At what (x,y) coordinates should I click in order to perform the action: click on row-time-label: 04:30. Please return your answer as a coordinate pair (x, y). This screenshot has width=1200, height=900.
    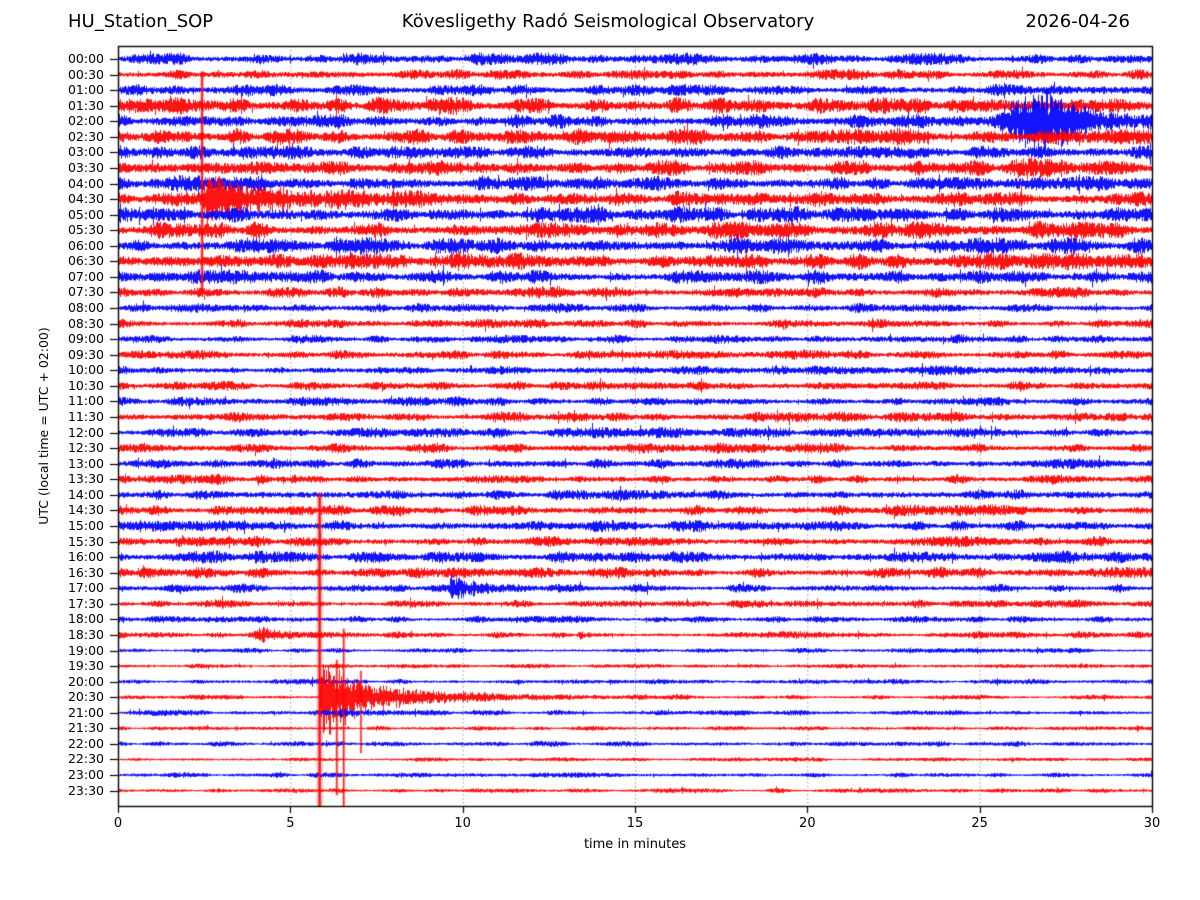
    Looking at the image, I should click on (85, 199).